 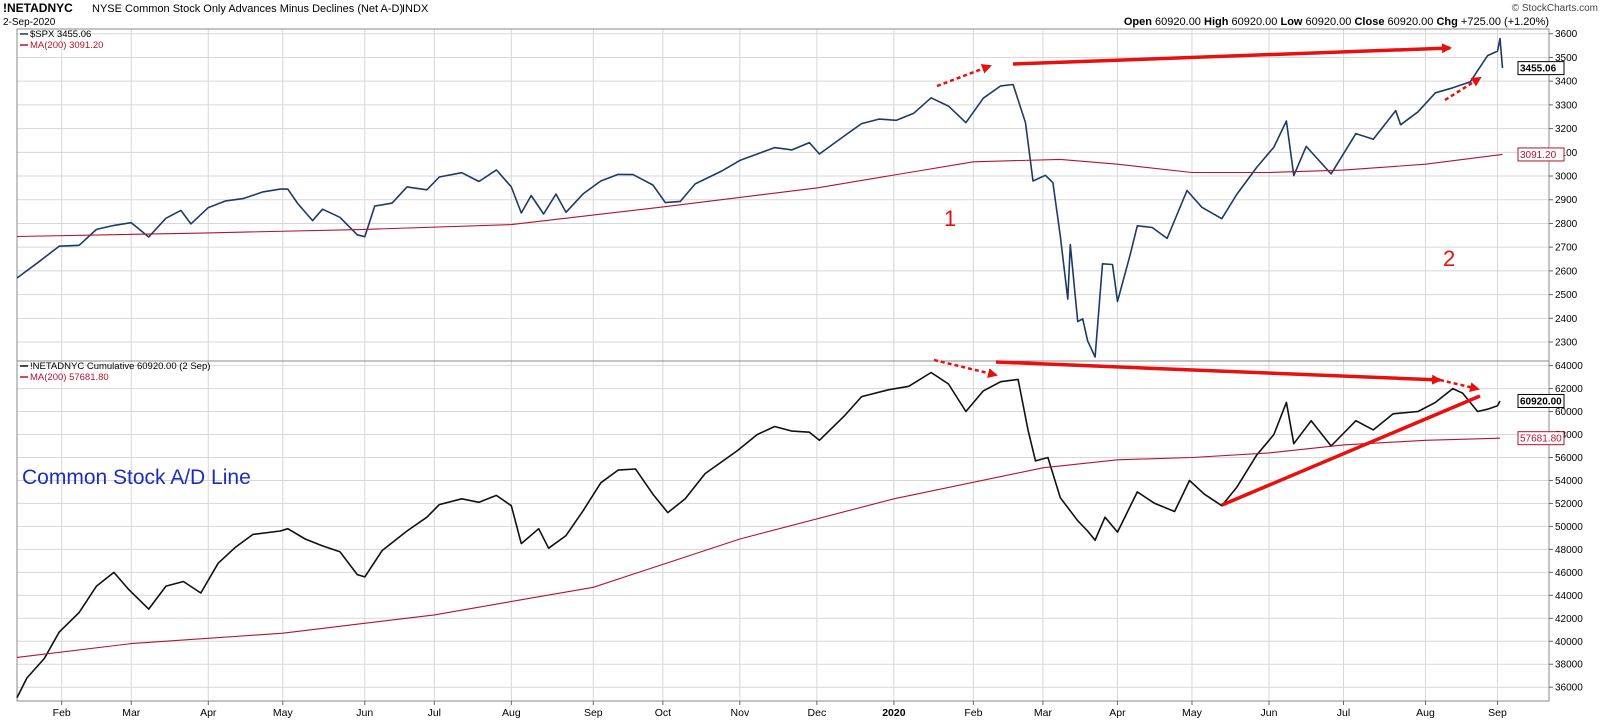 What do you see at coordinates (1566, 177) in the screenshot?
I see `y-tick-label: 3000` at bounding box center [1566, 177].